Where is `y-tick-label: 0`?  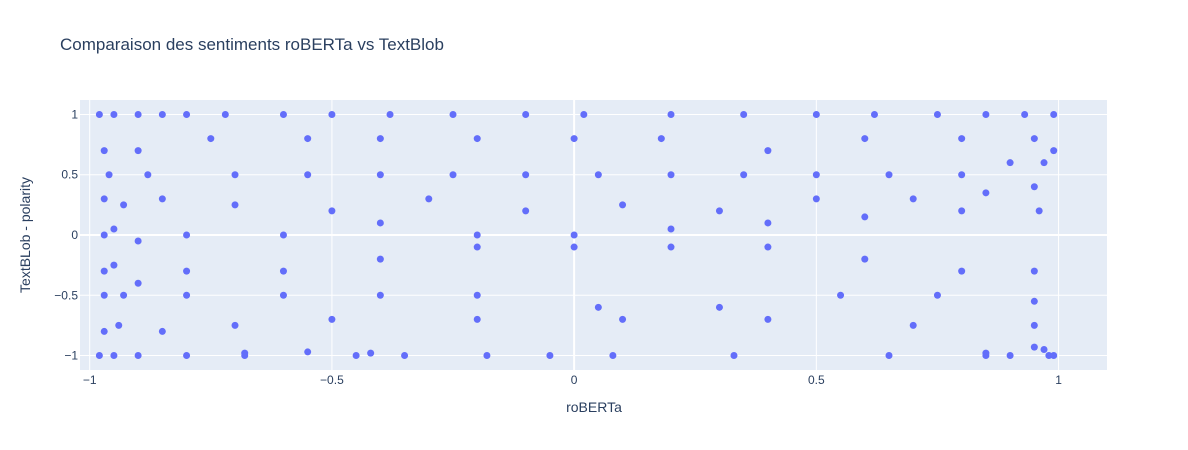
y-tick-label: 0 is located at coordinates (74, 235).